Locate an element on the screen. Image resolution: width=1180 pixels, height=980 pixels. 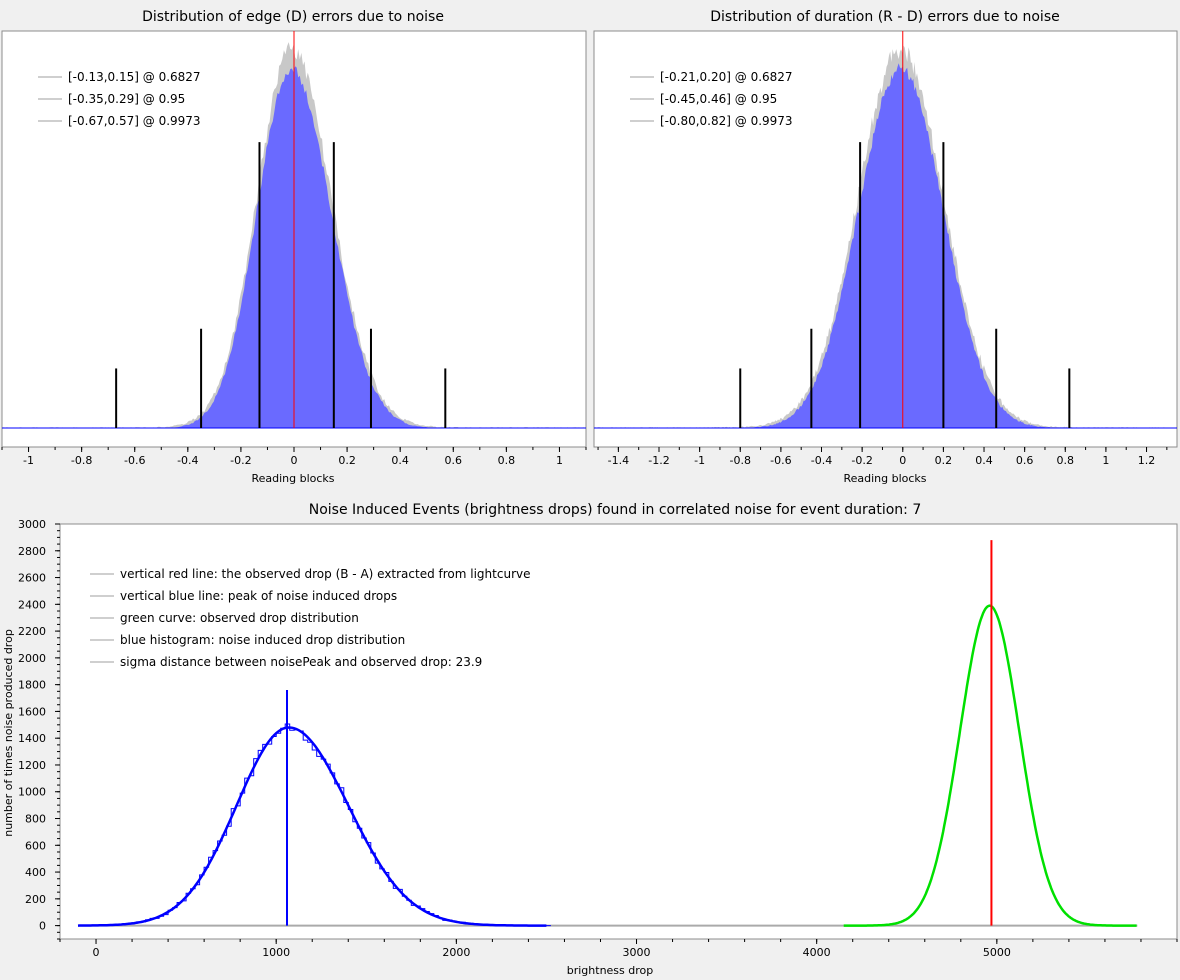
y-tick-label: 1800 is located at coordinates (32, 685).